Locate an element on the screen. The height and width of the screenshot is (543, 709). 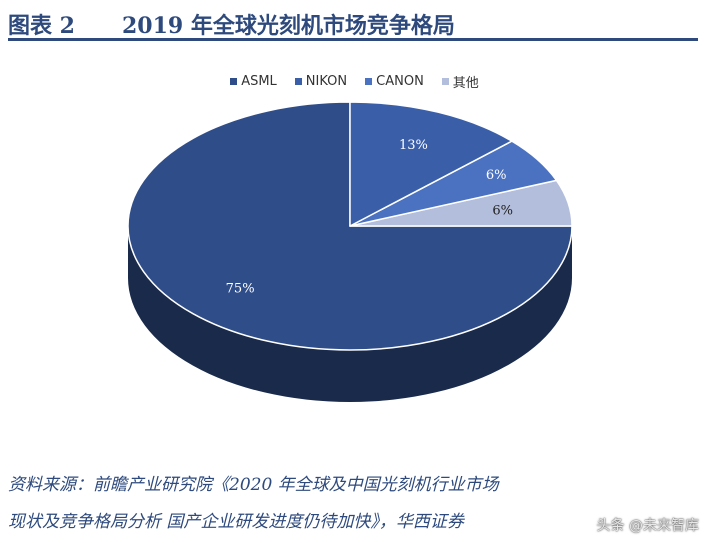
pie-slice-nikon is located at coordinates (431, 164).